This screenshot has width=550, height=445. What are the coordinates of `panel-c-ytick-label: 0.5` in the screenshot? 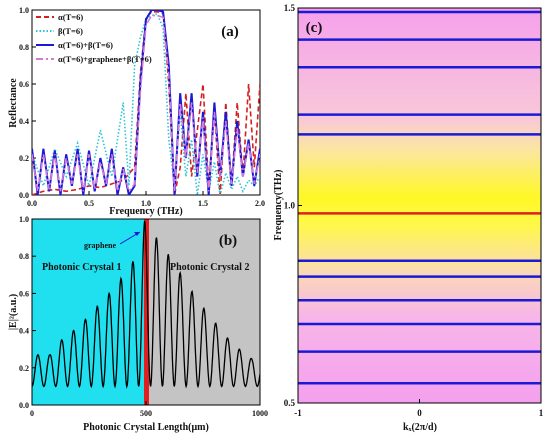 It's located at (290, 403).